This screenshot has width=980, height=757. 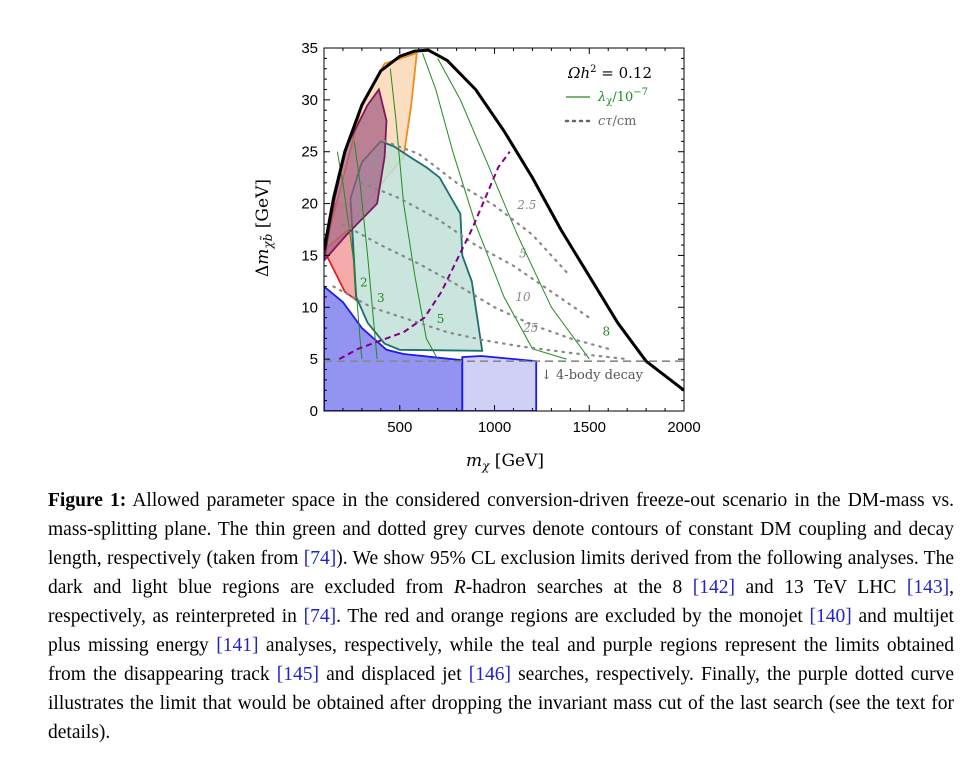 I want to click on y-tick-label: 10, so click(x=309, y=307).